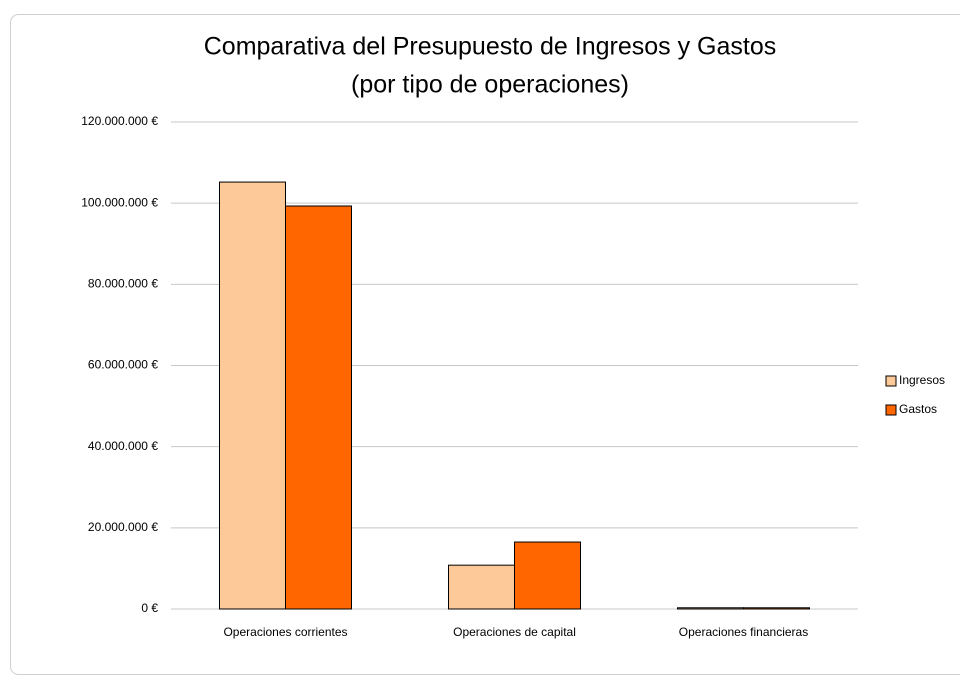 This screenshot has height=679, width=960. I want to click on x-tick-label: Operaciones financieras, so click(743, 632).